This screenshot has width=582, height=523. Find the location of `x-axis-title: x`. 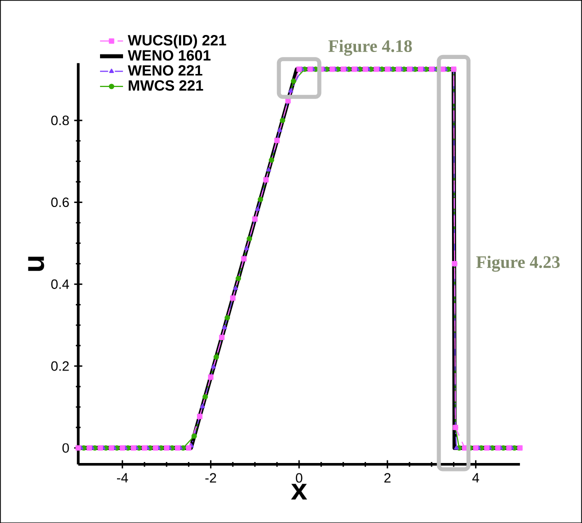

x-axis-title: x is located at coordinates (299, 492).